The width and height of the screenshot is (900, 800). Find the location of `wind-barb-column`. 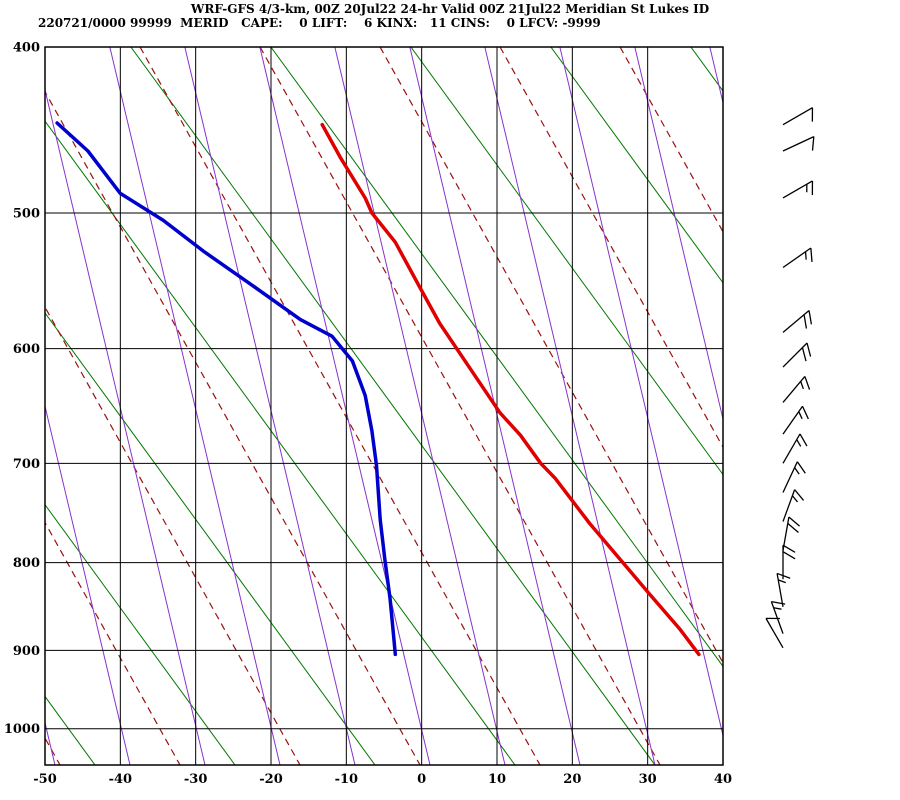

wind-barb-column is located at coordinates (790, 378).